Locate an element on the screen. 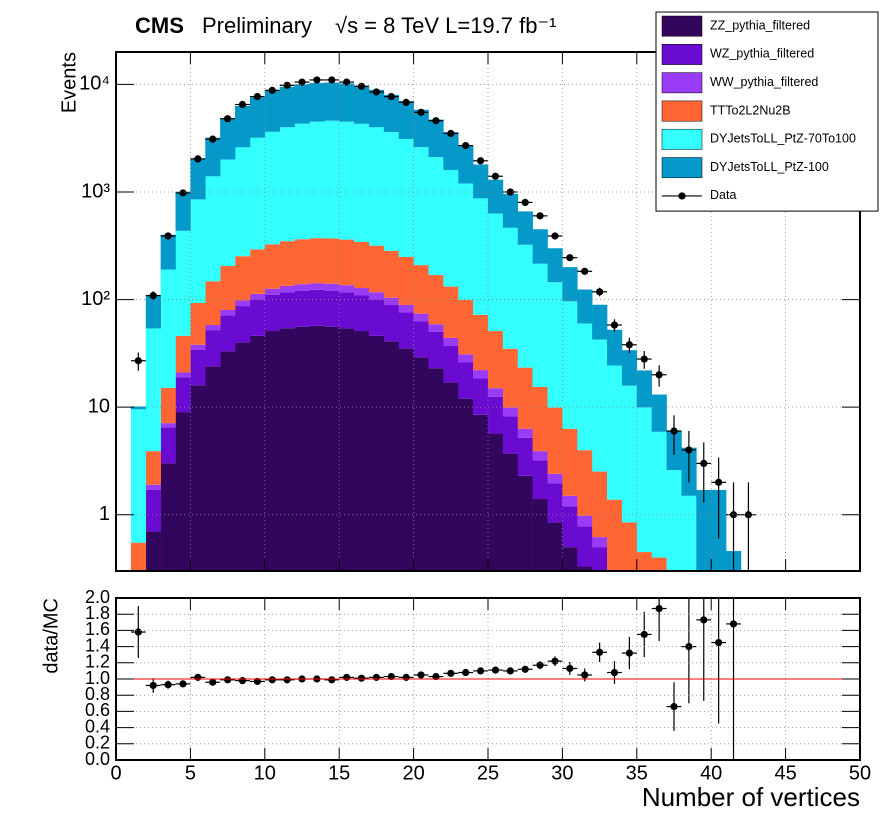  x-tick-label: 5 is located at coordinates (190, 773).